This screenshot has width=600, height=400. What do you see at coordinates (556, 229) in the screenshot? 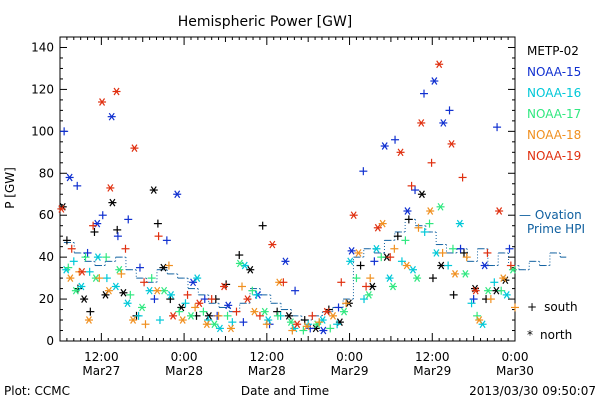
I see `legend-ovation-line2: Prime HPI` at bounding box center [556, 229].